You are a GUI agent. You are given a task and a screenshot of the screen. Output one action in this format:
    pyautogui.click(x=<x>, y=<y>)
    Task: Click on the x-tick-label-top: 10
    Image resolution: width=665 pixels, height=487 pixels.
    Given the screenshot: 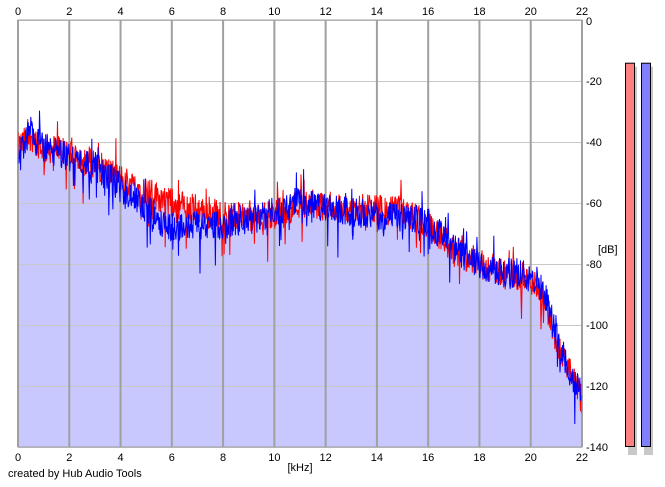 What is the action you would take?
    pyautogui.click(x=274, y=12)
    